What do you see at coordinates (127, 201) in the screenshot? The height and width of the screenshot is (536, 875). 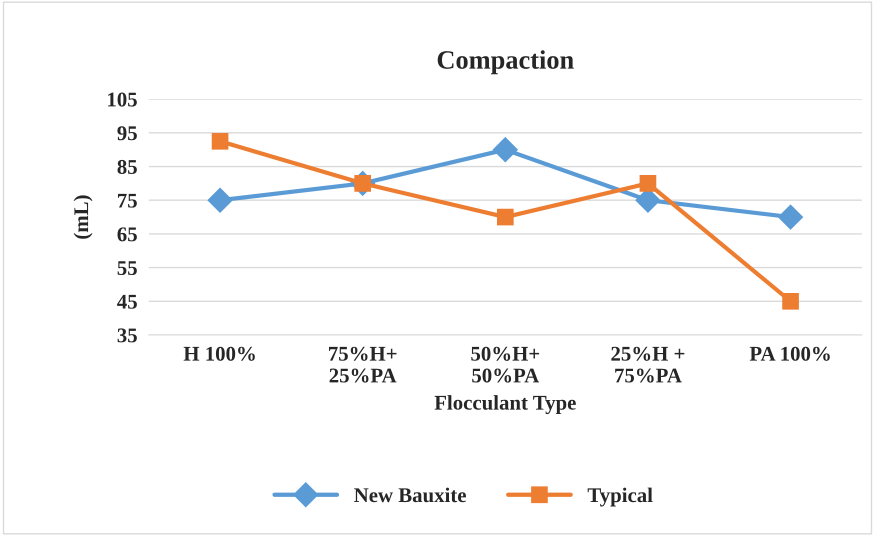 I see `y-tick-label: 75` at bounding box center [127, 201].